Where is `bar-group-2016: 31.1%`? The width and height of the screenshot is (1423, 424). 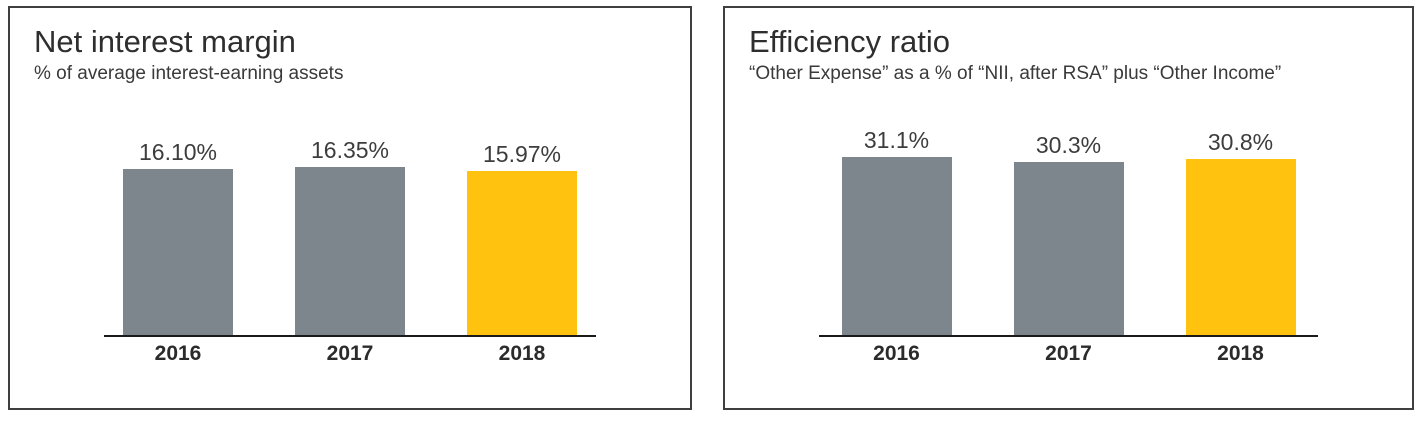 bar-group-2016: 31.1% is located at coordinates (896, 231).